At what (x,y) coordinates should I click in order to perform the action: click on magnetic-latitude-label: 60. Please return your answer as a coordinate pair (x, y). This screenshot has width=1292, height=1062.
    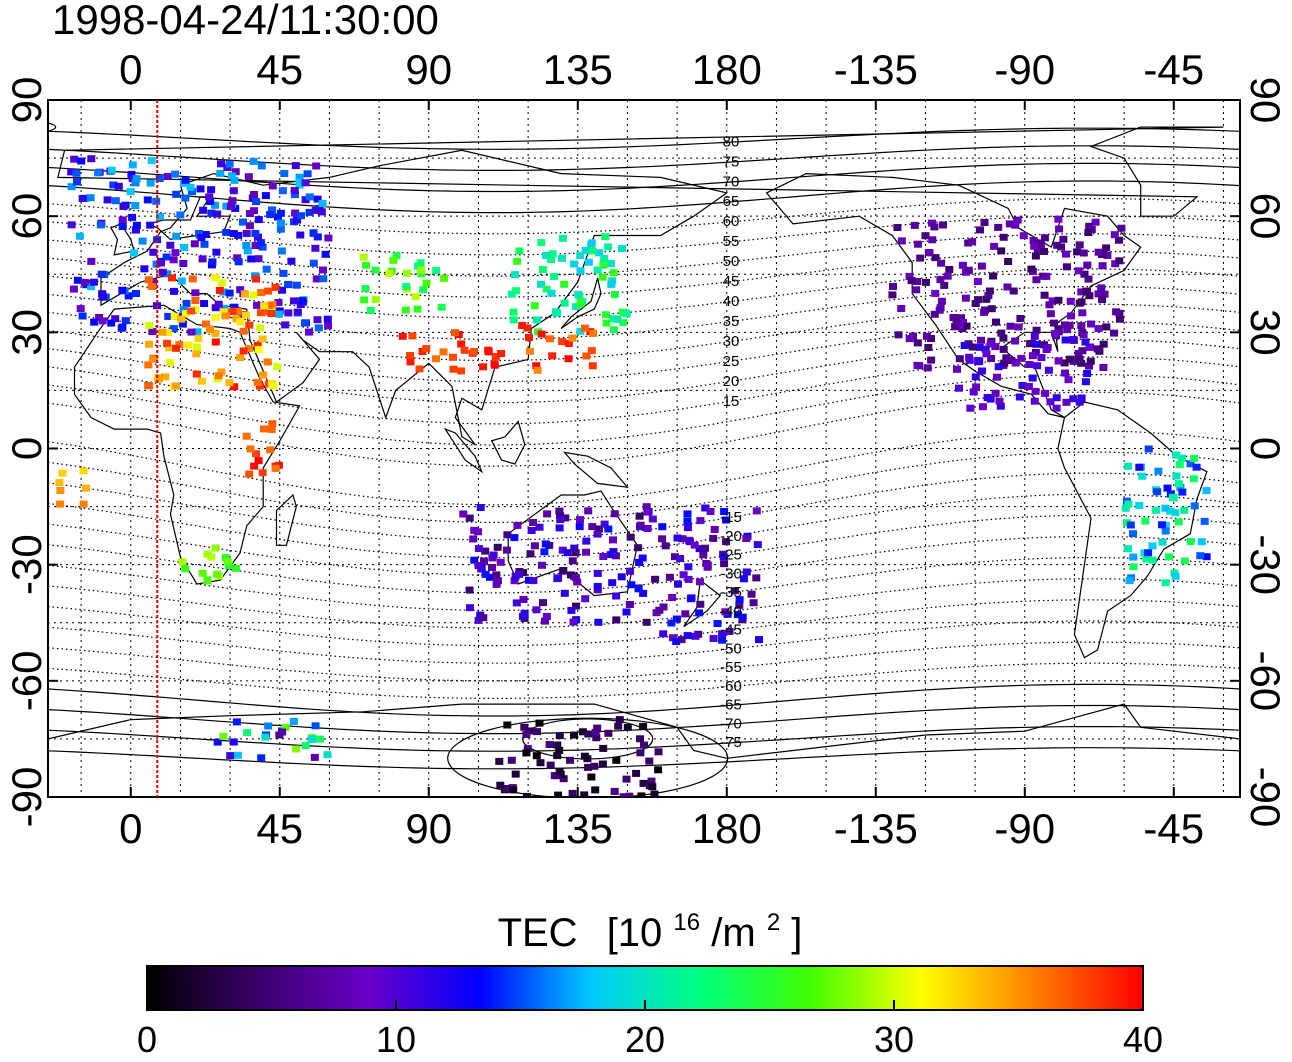
    Looking at the image, I should click on (731, 221).